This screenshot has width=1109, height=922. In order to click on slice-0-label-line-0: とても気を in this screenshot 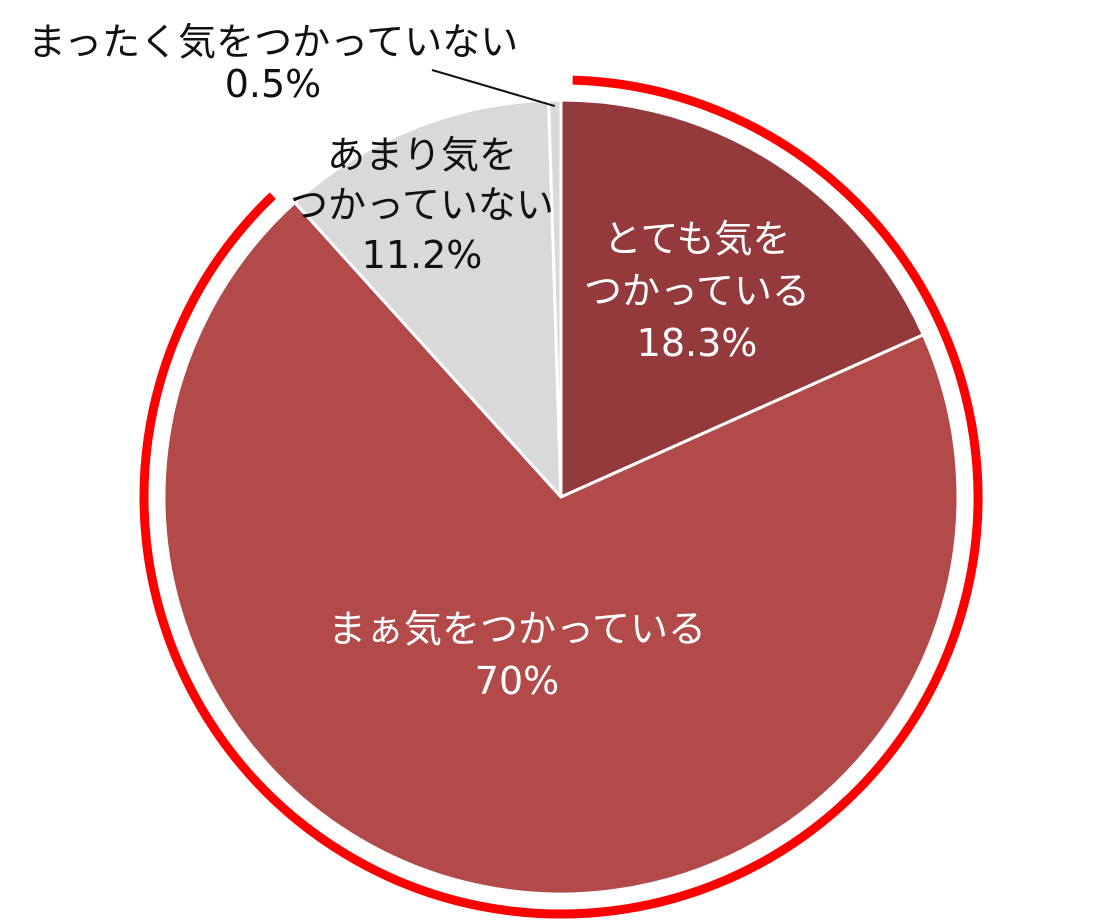, I will do `click(697, 239)`.